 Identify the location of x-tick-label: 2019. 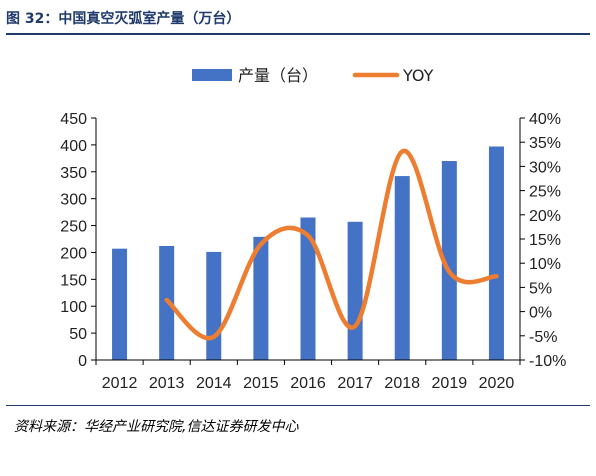
(450, 383).